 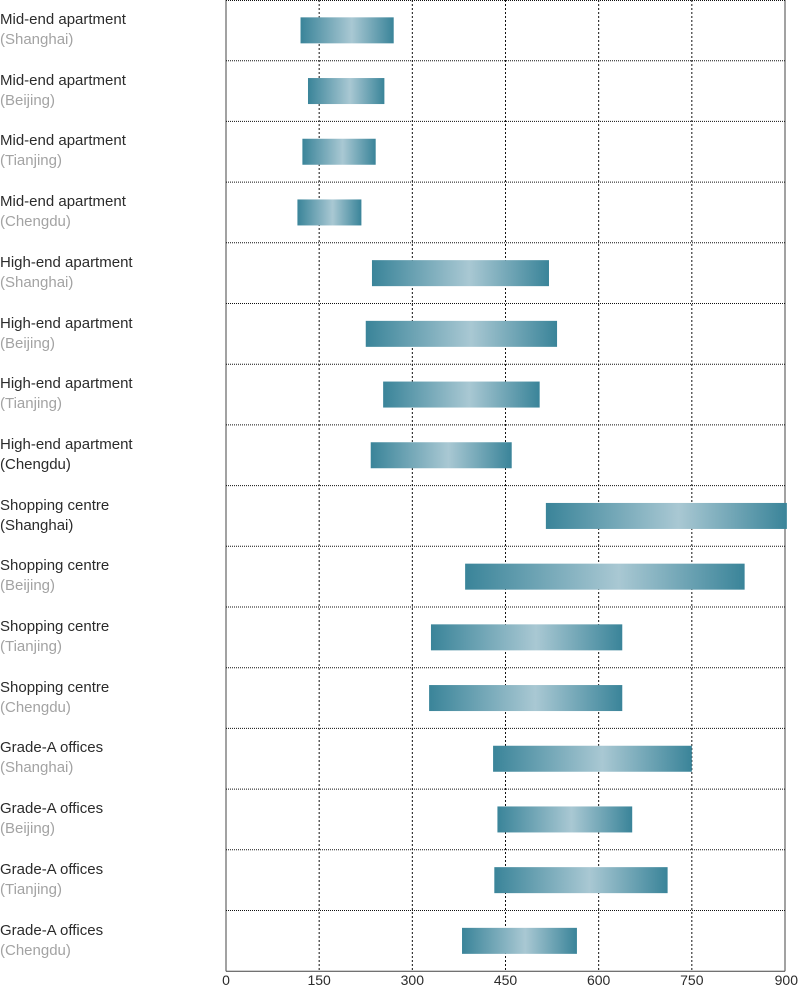 What do you see at coordinates (506, 980) in the screenshot?
I see `x-tick-label: 450` at bounding box center [506, 980].